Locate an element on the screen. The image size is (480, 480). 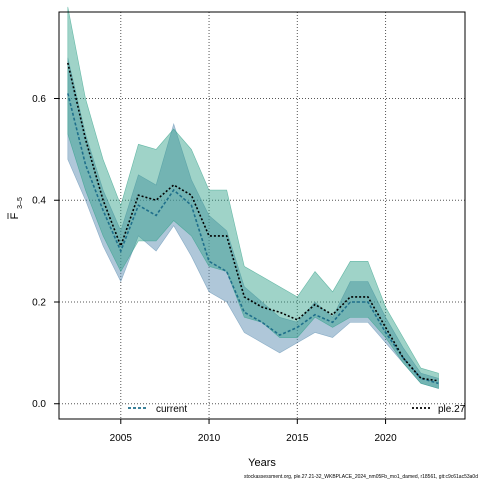
y-tick-label: 0.0 is located at coordinates (39, 404).